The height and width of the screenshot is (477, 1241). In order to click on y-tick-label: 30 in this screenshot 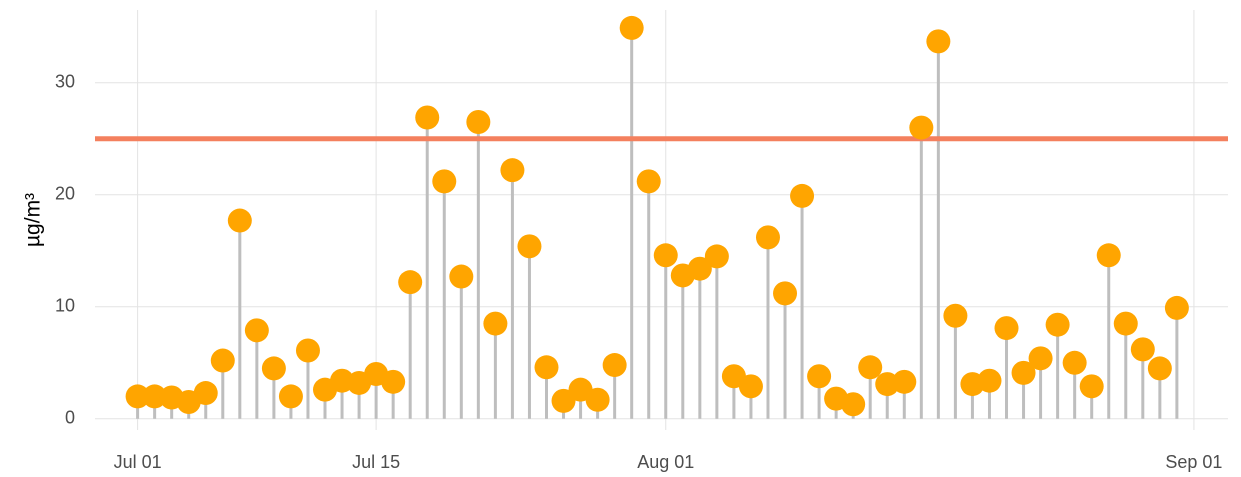, I will do `click(65, 82)`.